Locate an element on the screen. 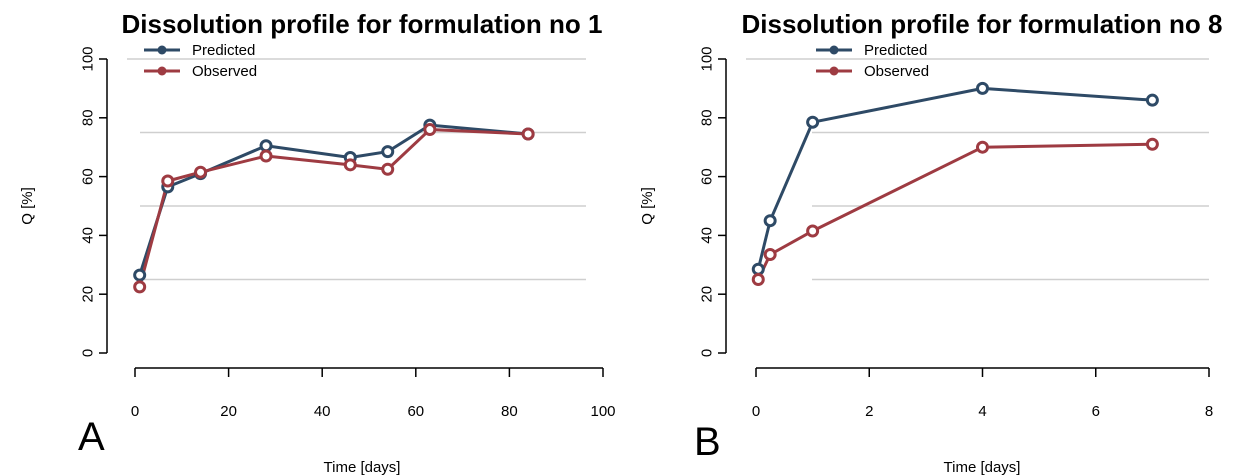  x-tick-label: 40 is located at coordinates (322, 411).